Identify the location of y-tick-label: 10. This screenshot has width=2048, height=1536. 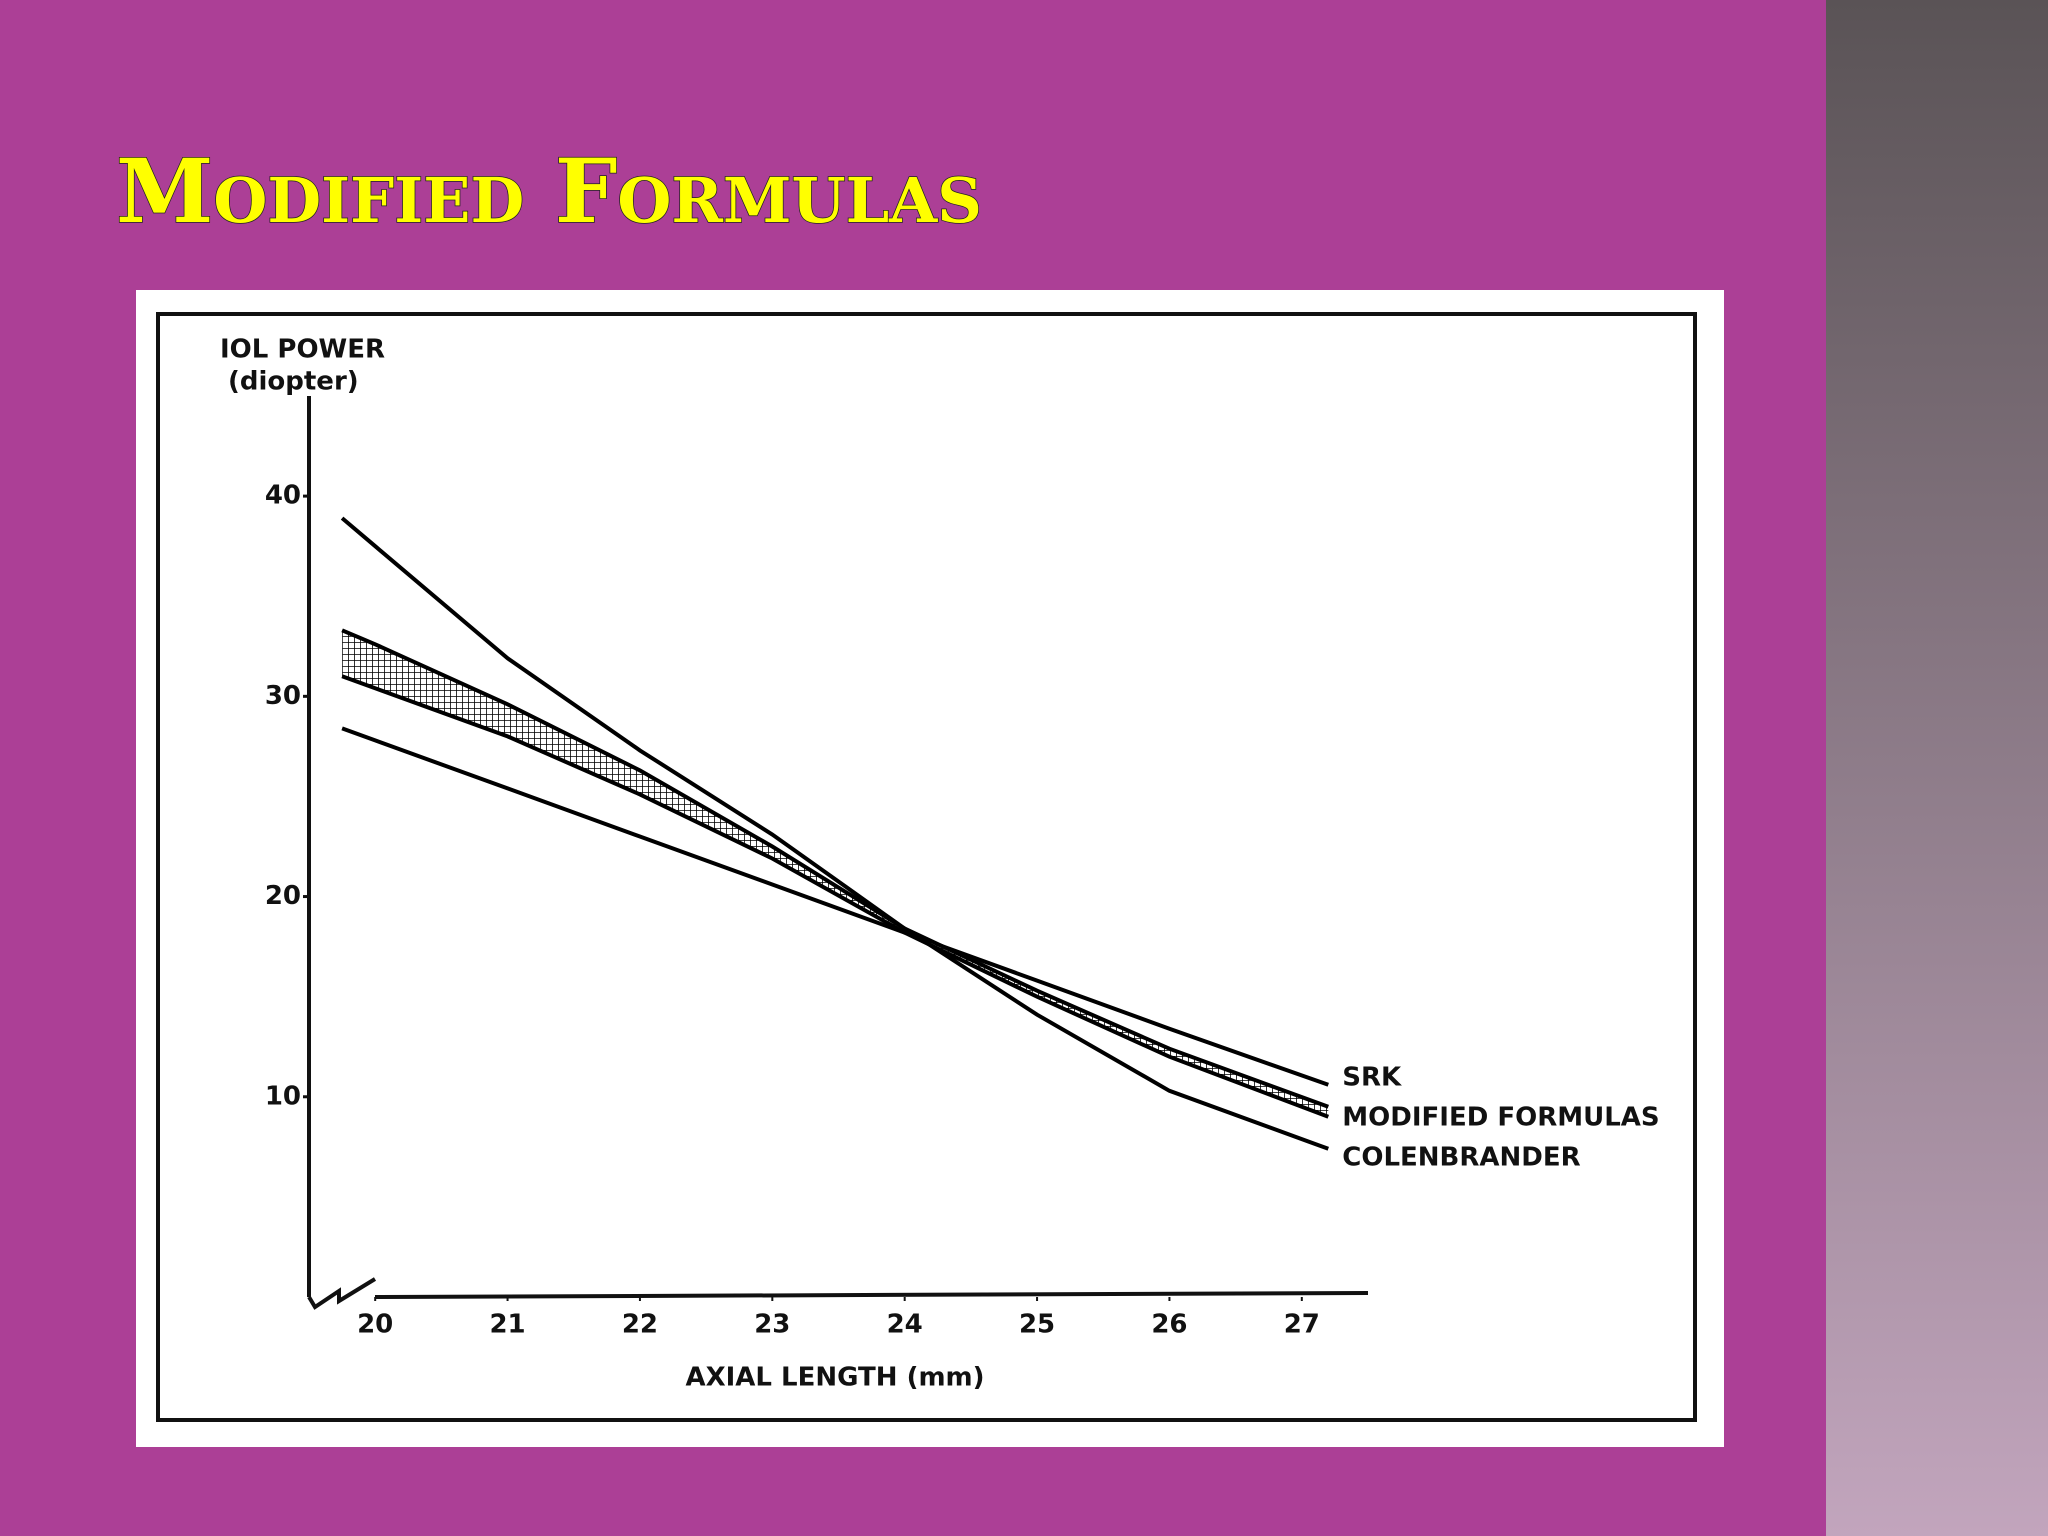
(283, 1096).